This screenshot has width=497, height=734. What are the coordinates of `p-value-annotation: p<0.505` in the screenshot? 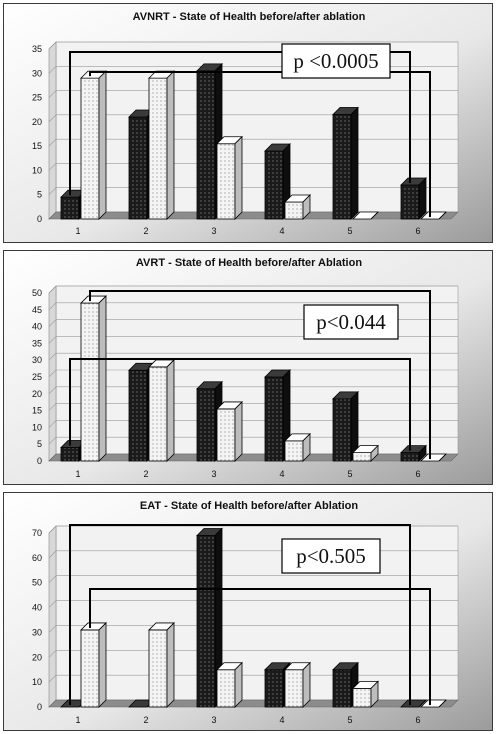 It's located at (331, 556).